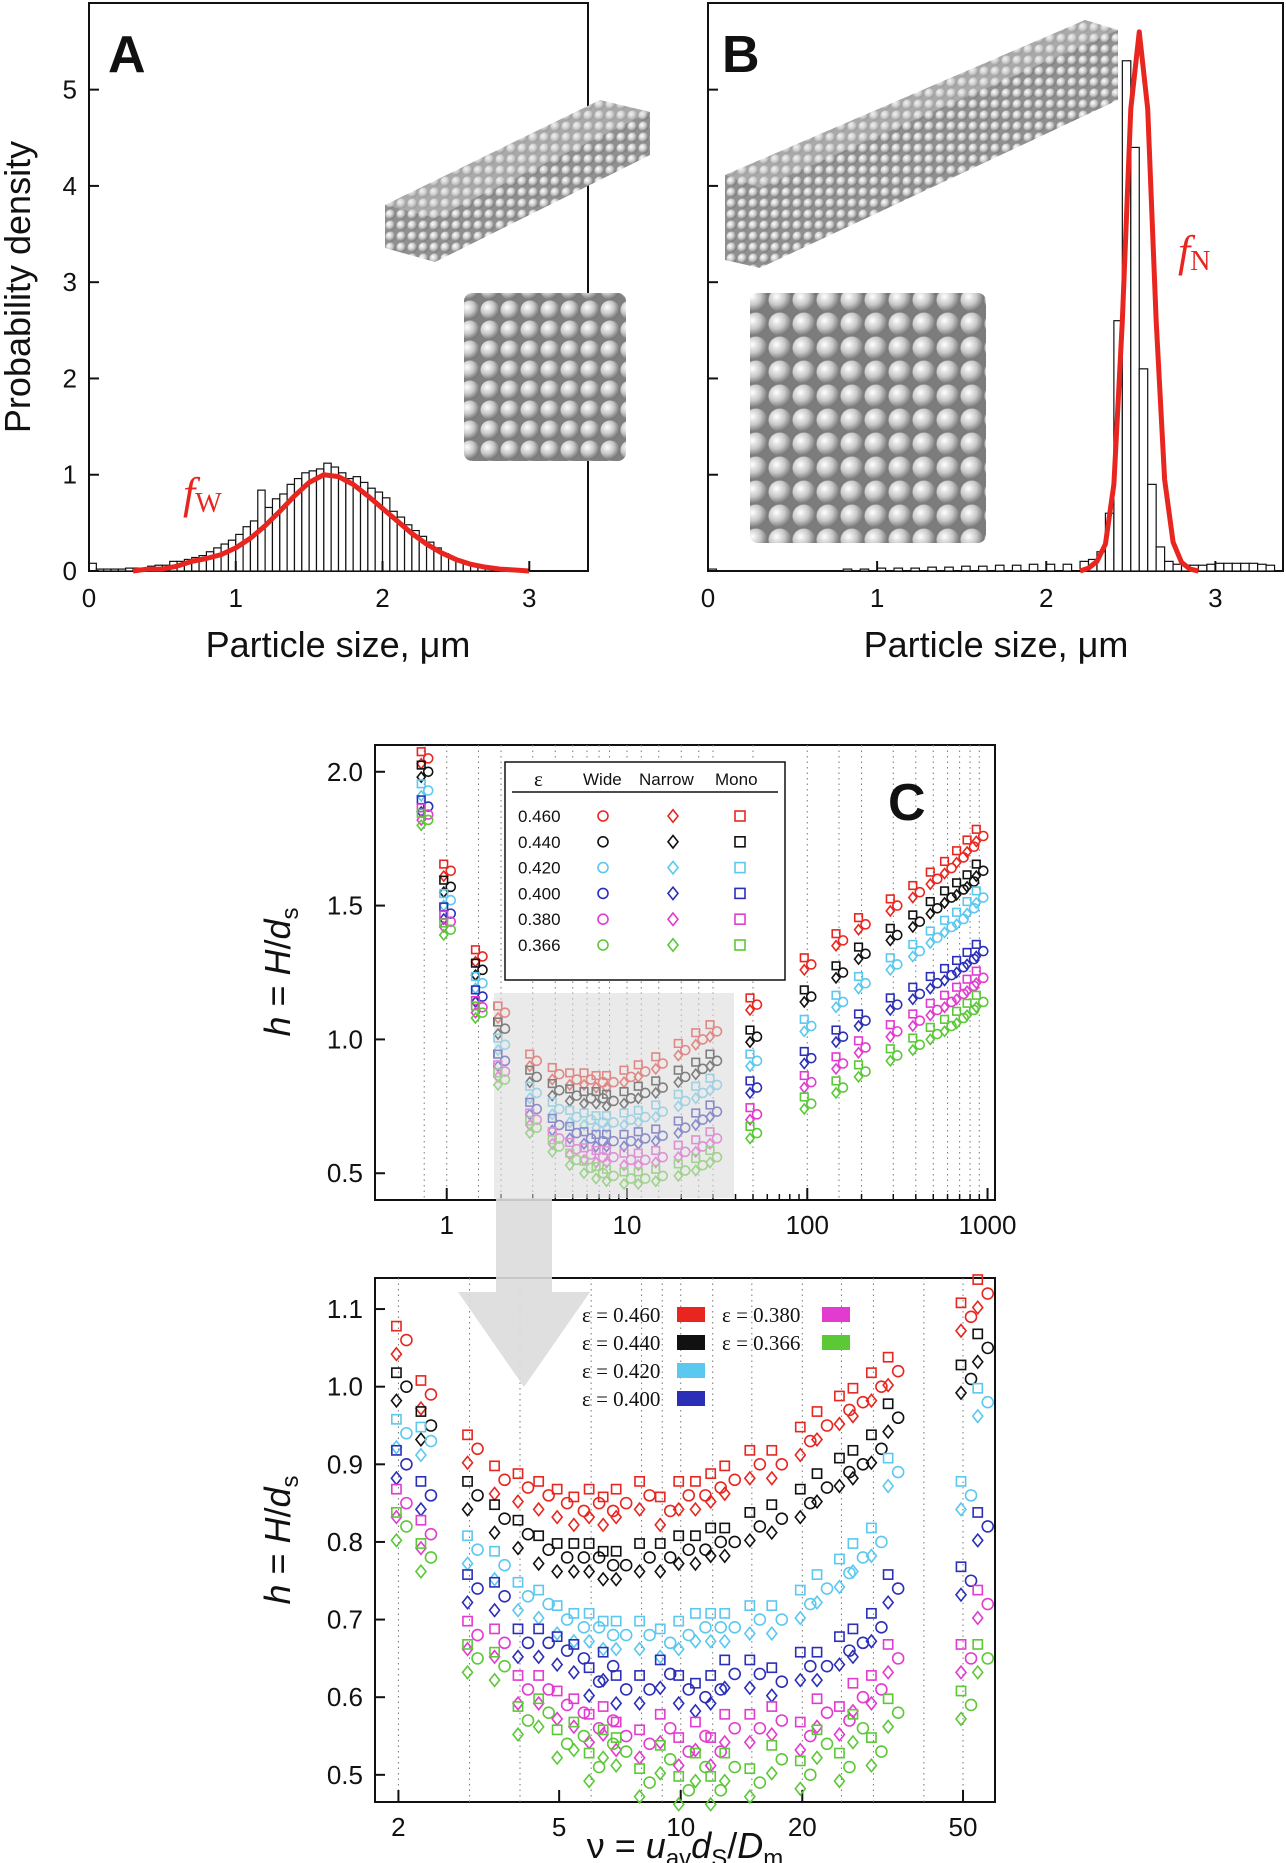 This screenshot has height=1863, width=1286. I want to click on c-top-y-tick-label: 2.0, so click(345, 772).